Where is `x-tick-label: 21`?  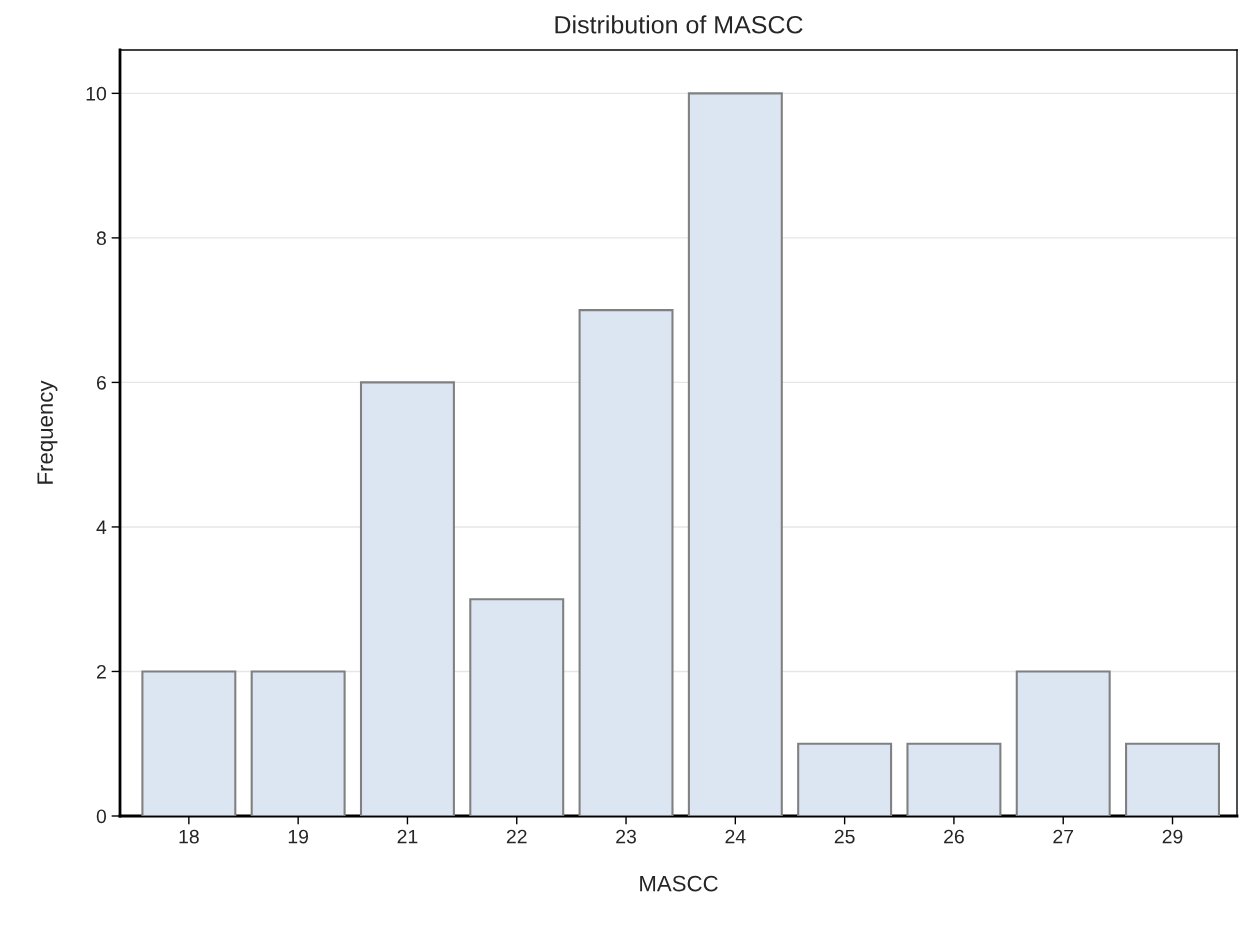 x-tick-label: 21 is located at coordinates (407, 836).